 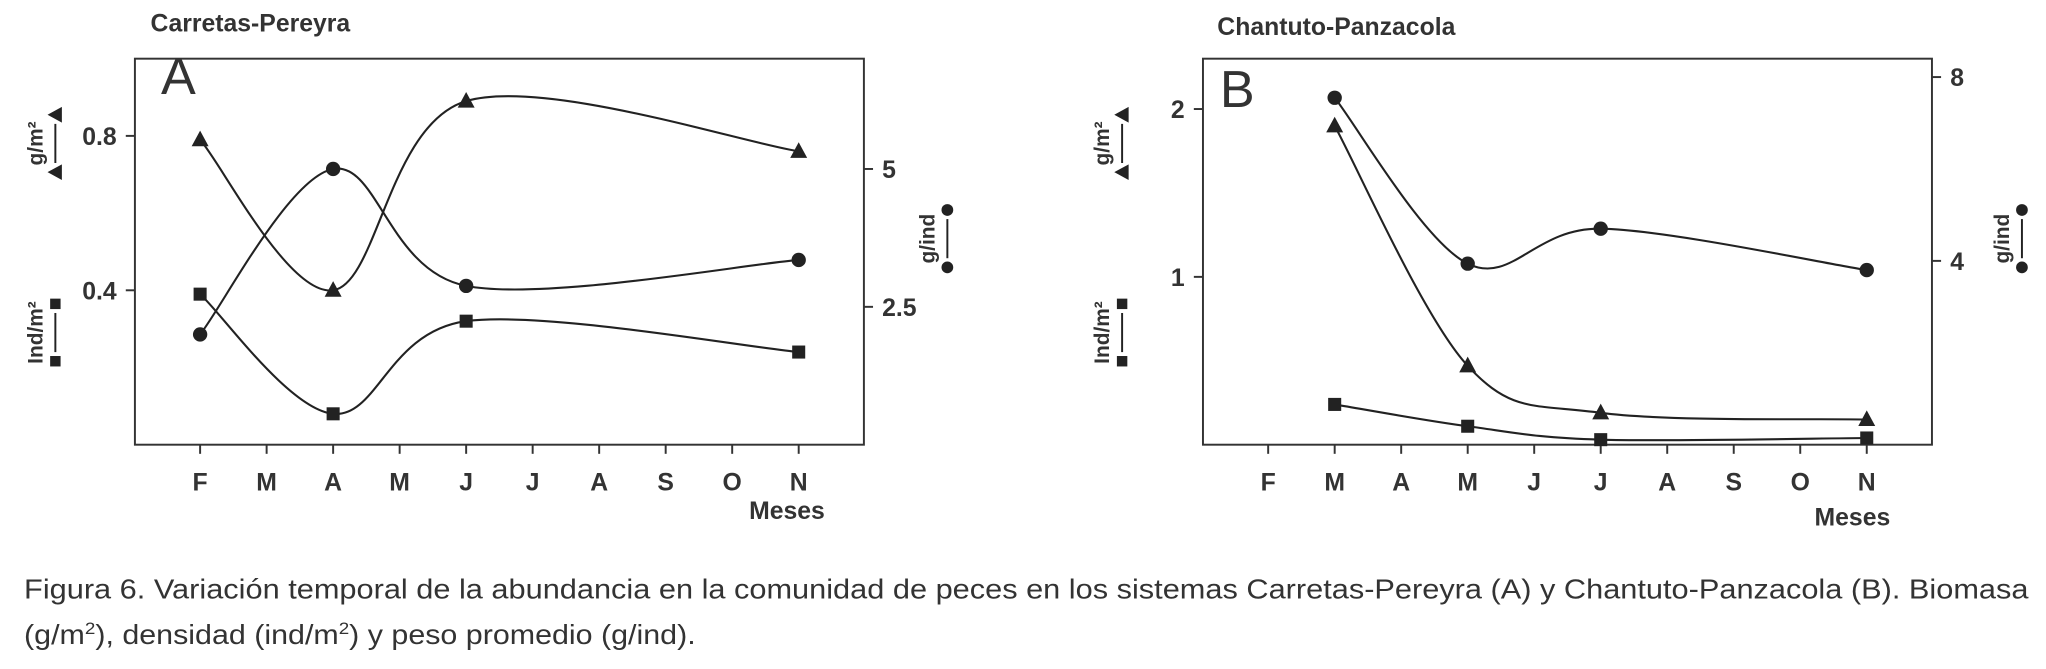 I want to click on chart-title: Carretas-Pereyra, so click(x=251, y=23).